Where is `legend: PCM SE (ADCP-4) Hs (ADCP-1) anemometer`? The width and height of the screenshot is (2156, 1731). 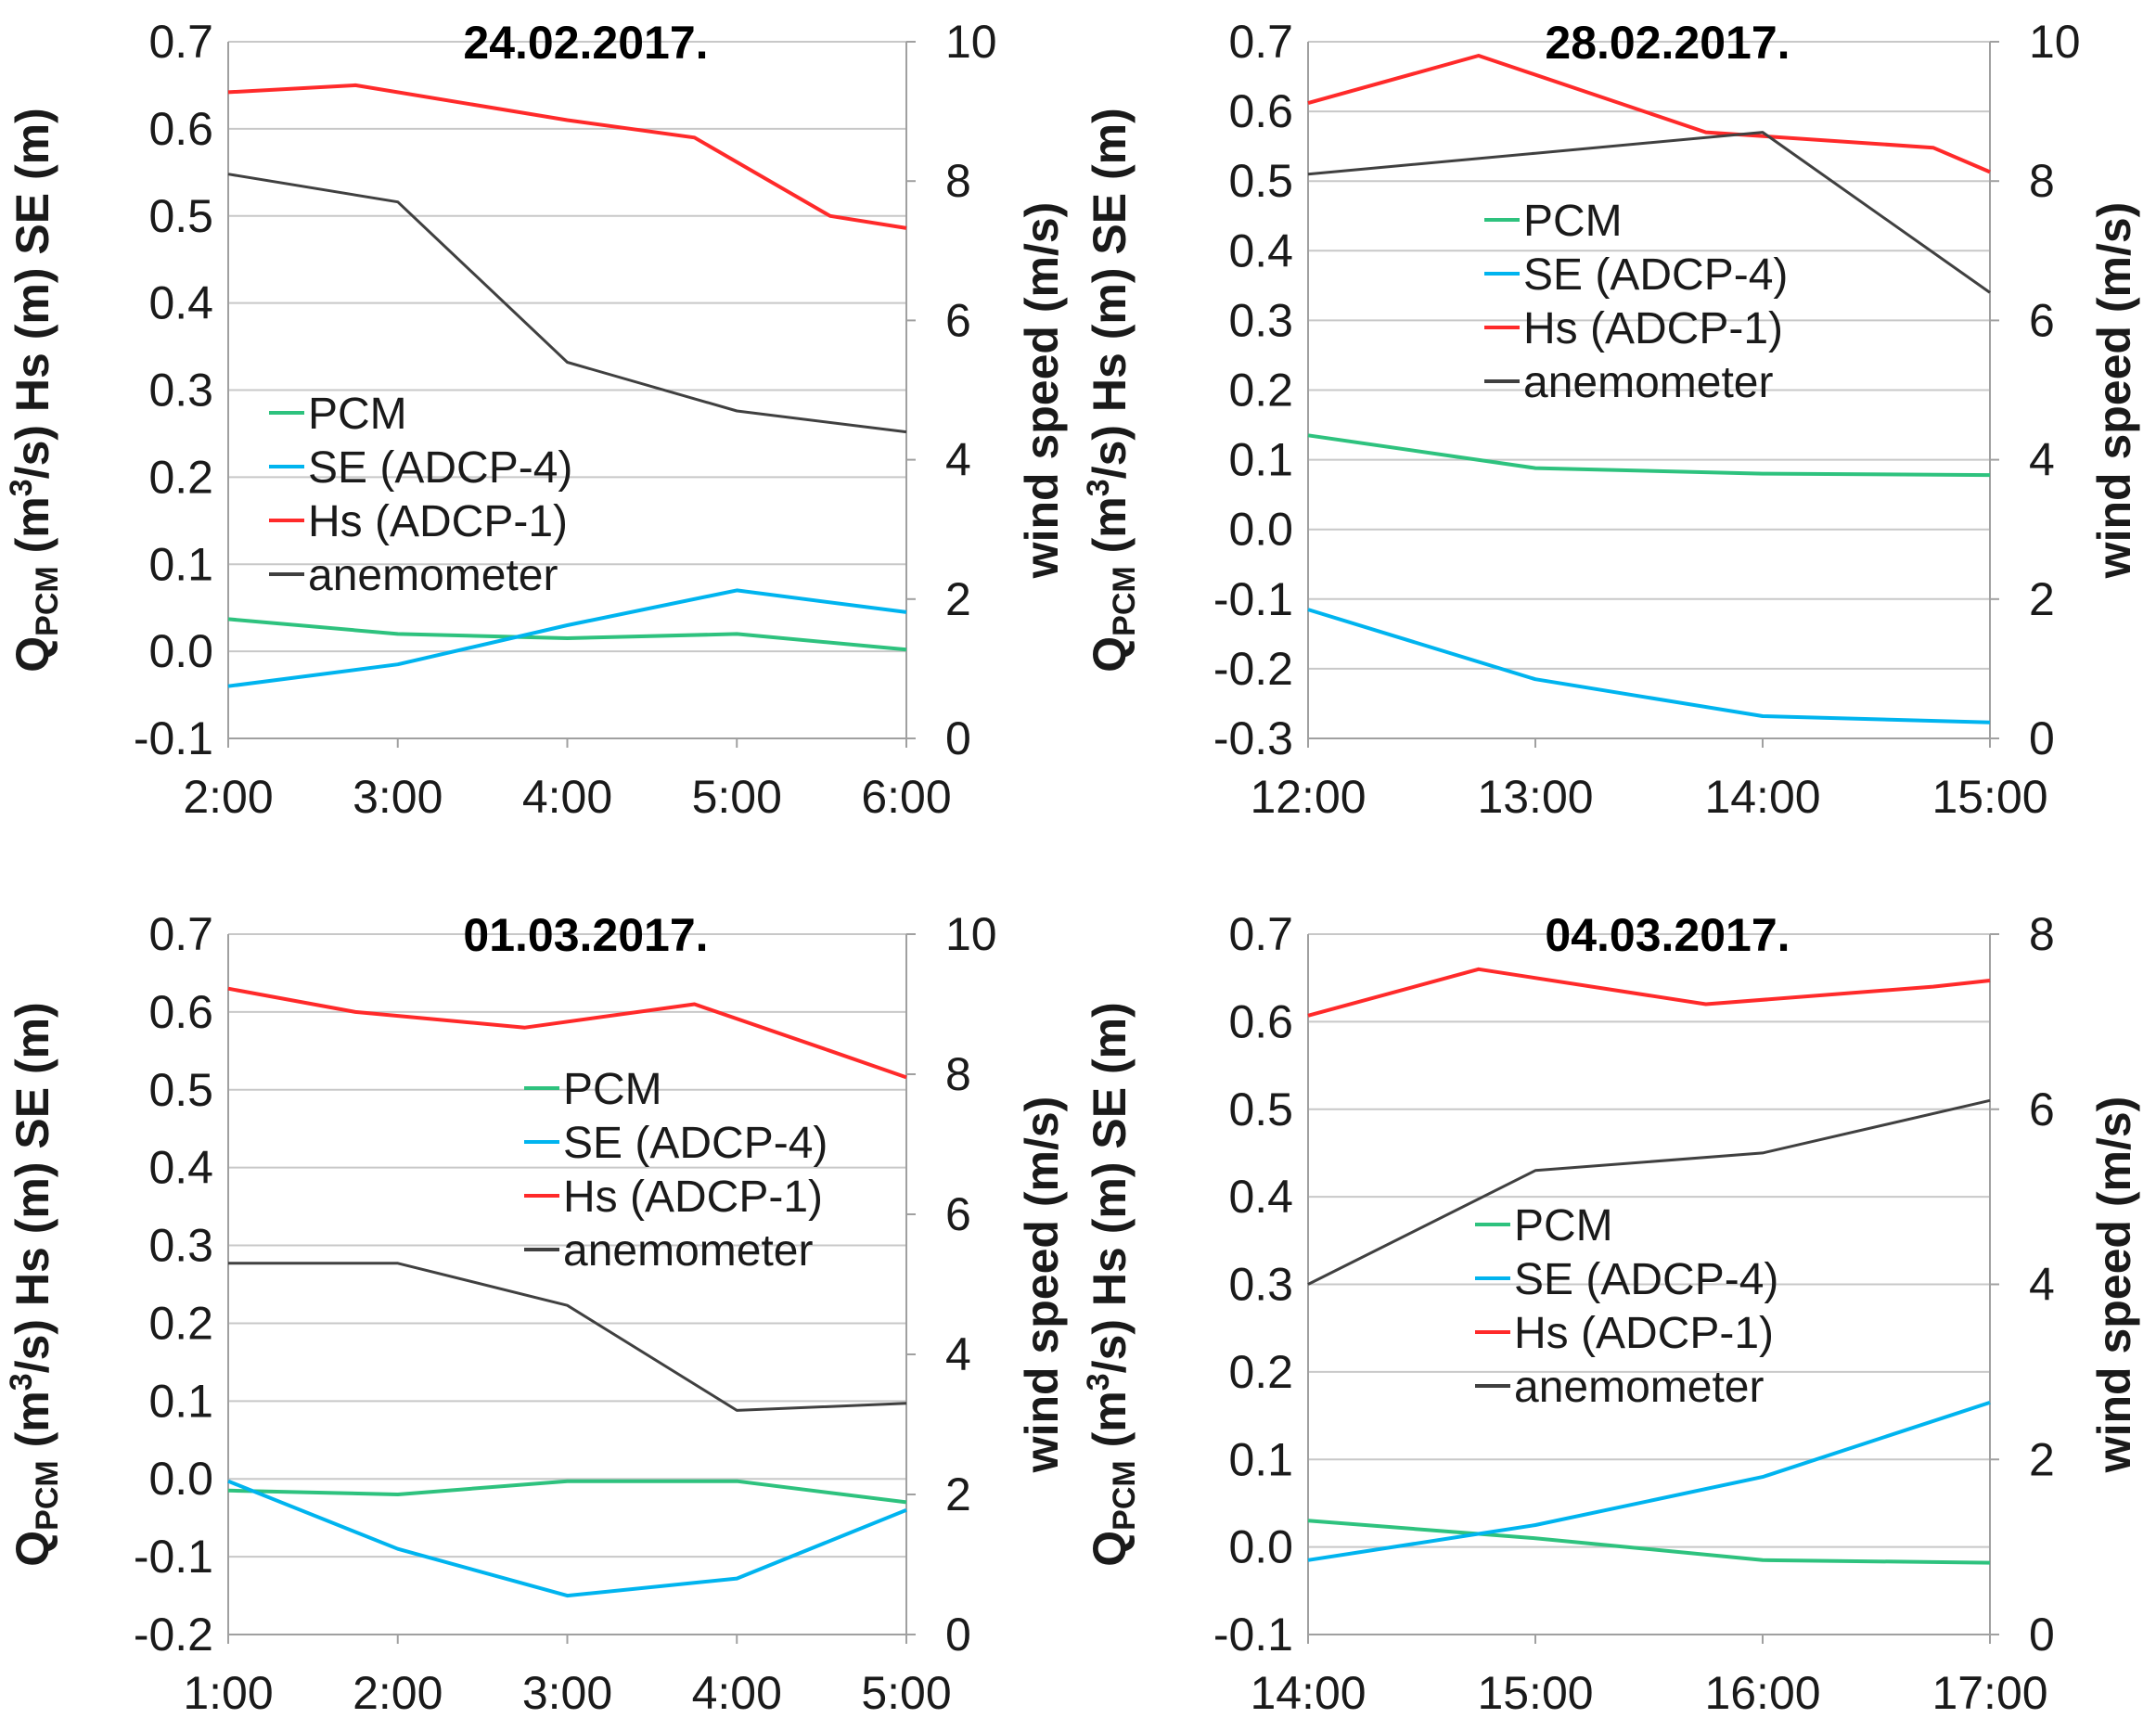 legend: PCM SE (ADCP-4) Hs (ADCP-1) anemometer is located at coordinates (1626, 1306).